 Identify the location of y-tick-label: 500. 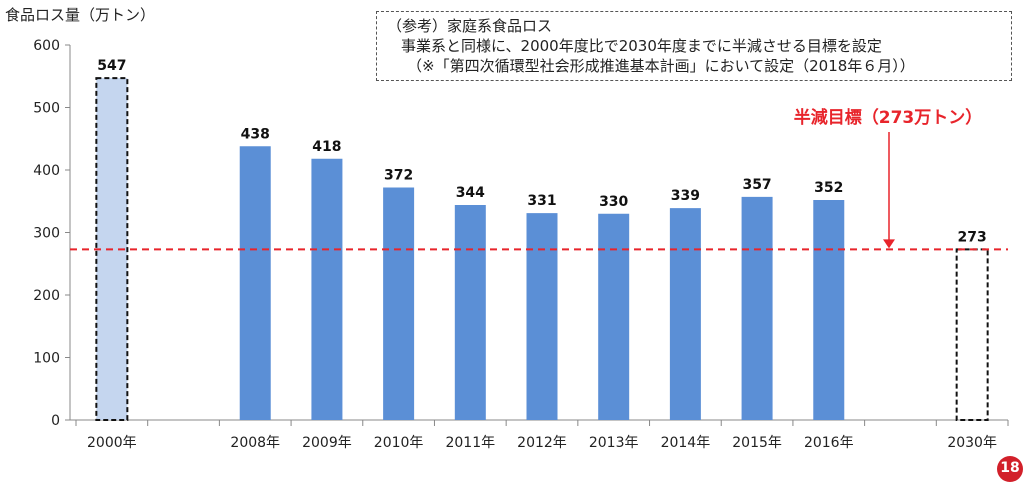
(46, 109).